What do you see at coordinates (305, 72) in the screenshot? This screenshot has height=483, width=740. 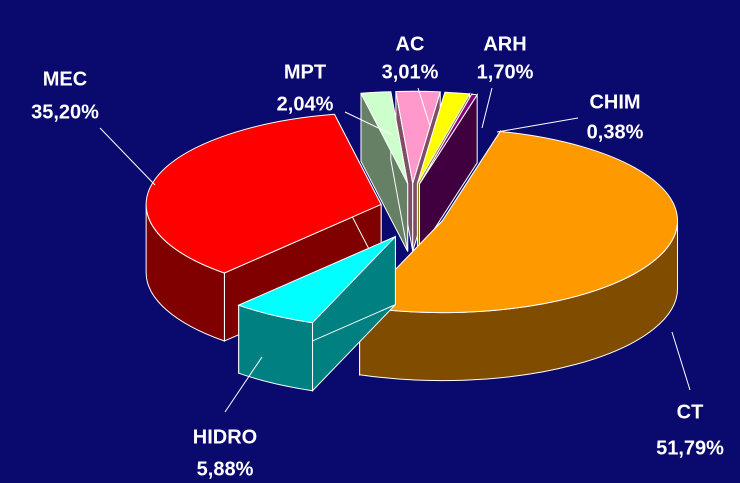 I see `slice-label: MPT` at bounding box center [305, 72].